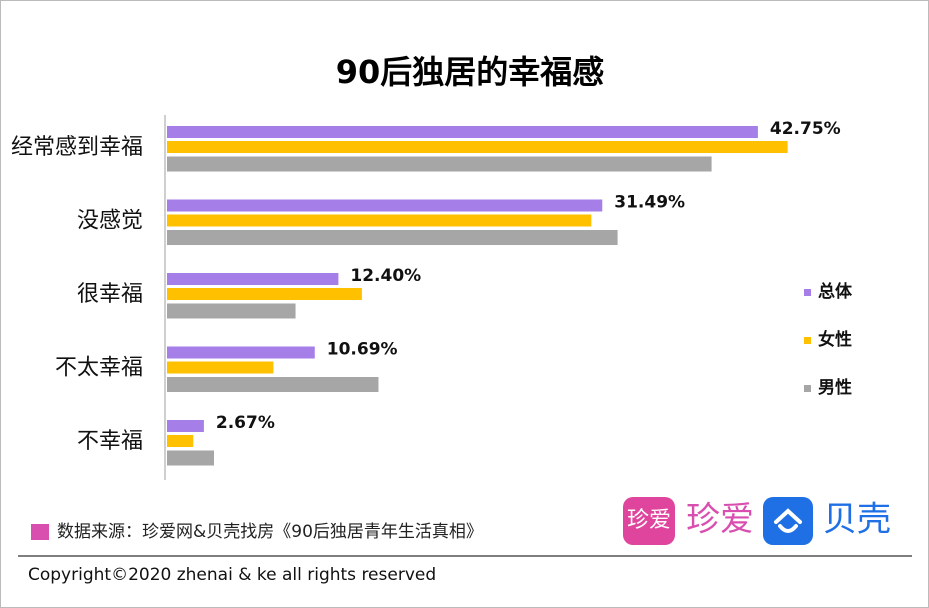 The height and width of the screenshot is (608, 929). What do you see at coordinates (835, 339) in the screenshot?
I see `legend-label: 女性` at bounding box center [835, 339].